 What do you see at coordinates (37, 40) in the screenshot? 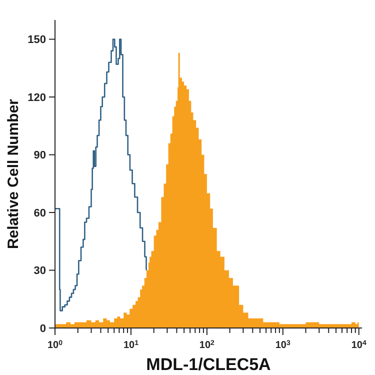
I see `y-tick-label: 150` at bounding box center [37, 40].